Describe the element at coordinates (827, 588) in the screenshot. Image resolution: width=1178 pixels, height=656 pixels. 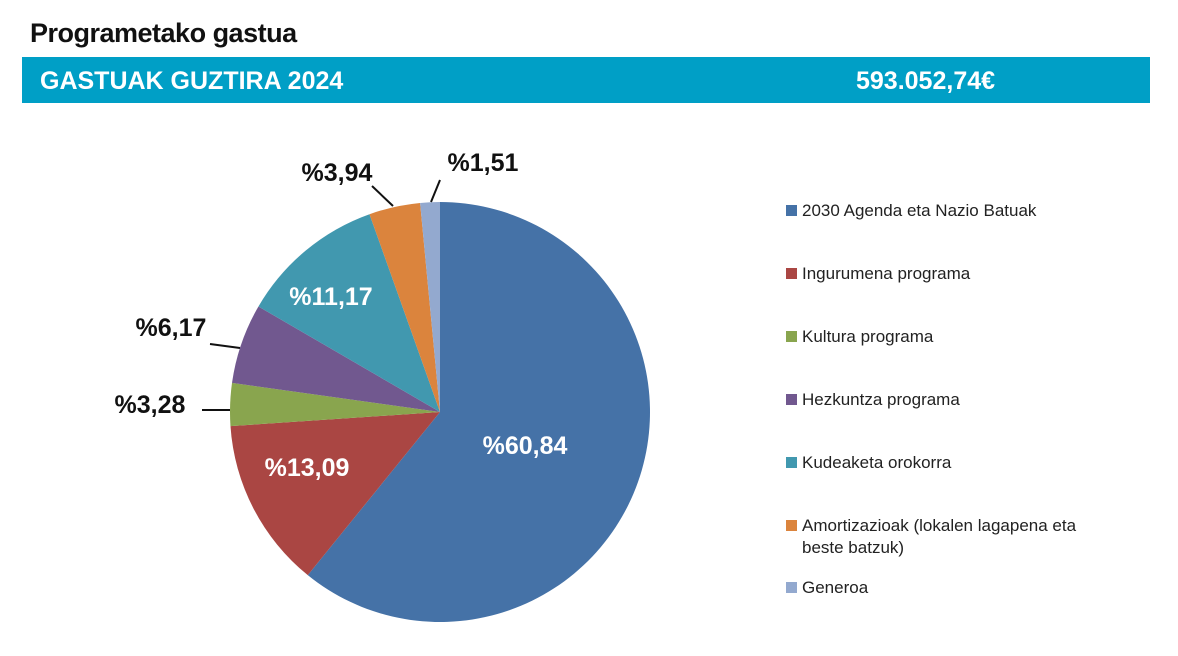
I see `legend-item: Generoa` at that location.